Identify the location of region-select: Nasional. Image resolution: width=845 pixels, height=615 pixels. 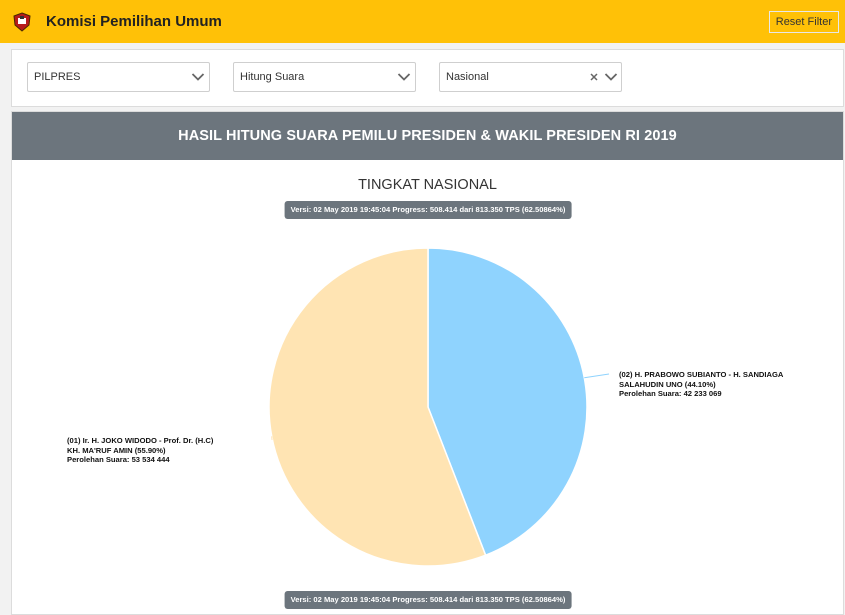
(530, 77).